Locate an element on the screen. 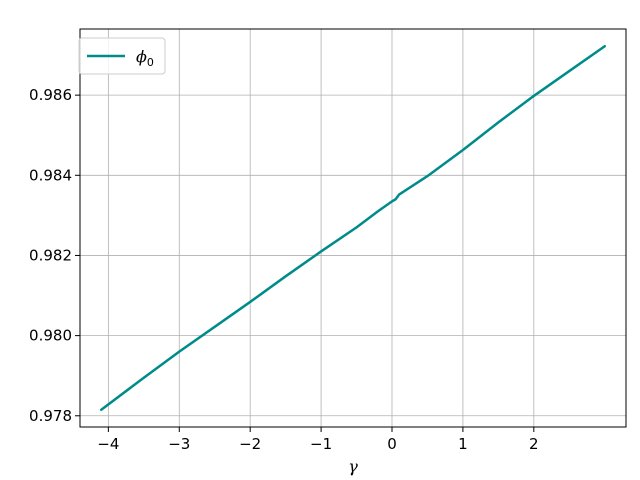  x-tick-label: −4 is located at coordinates (108, 444).